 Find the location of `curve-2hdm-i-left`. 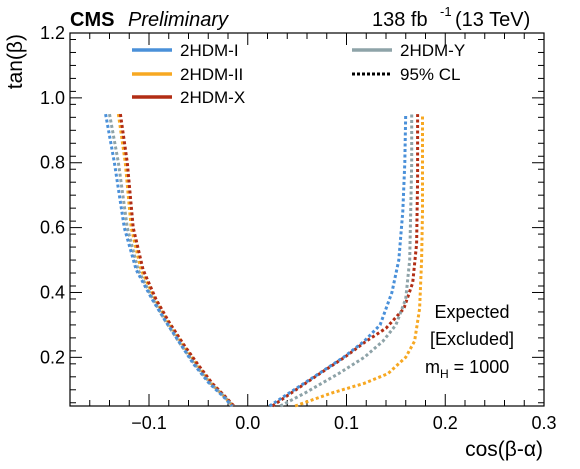

curve-2hdm-i-left is located at coordinates (169, 260).